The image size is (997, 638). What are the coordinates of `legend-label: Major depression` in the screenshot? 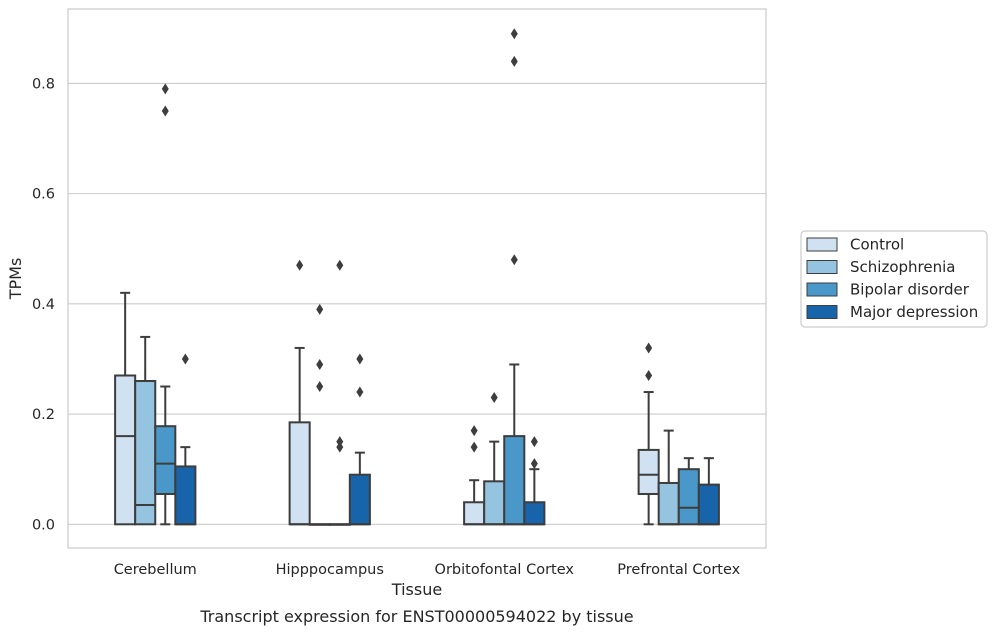 It's located at (914, 312).